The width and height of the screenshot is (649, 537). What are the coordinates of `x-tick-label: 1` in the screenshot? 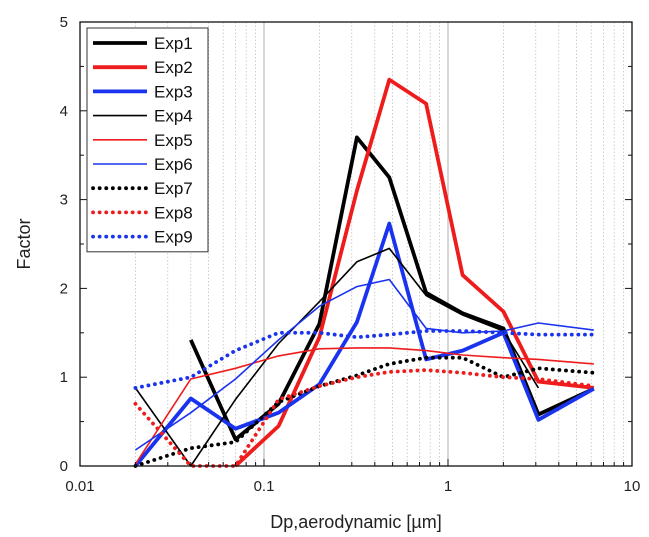 It's located at (448, 486).